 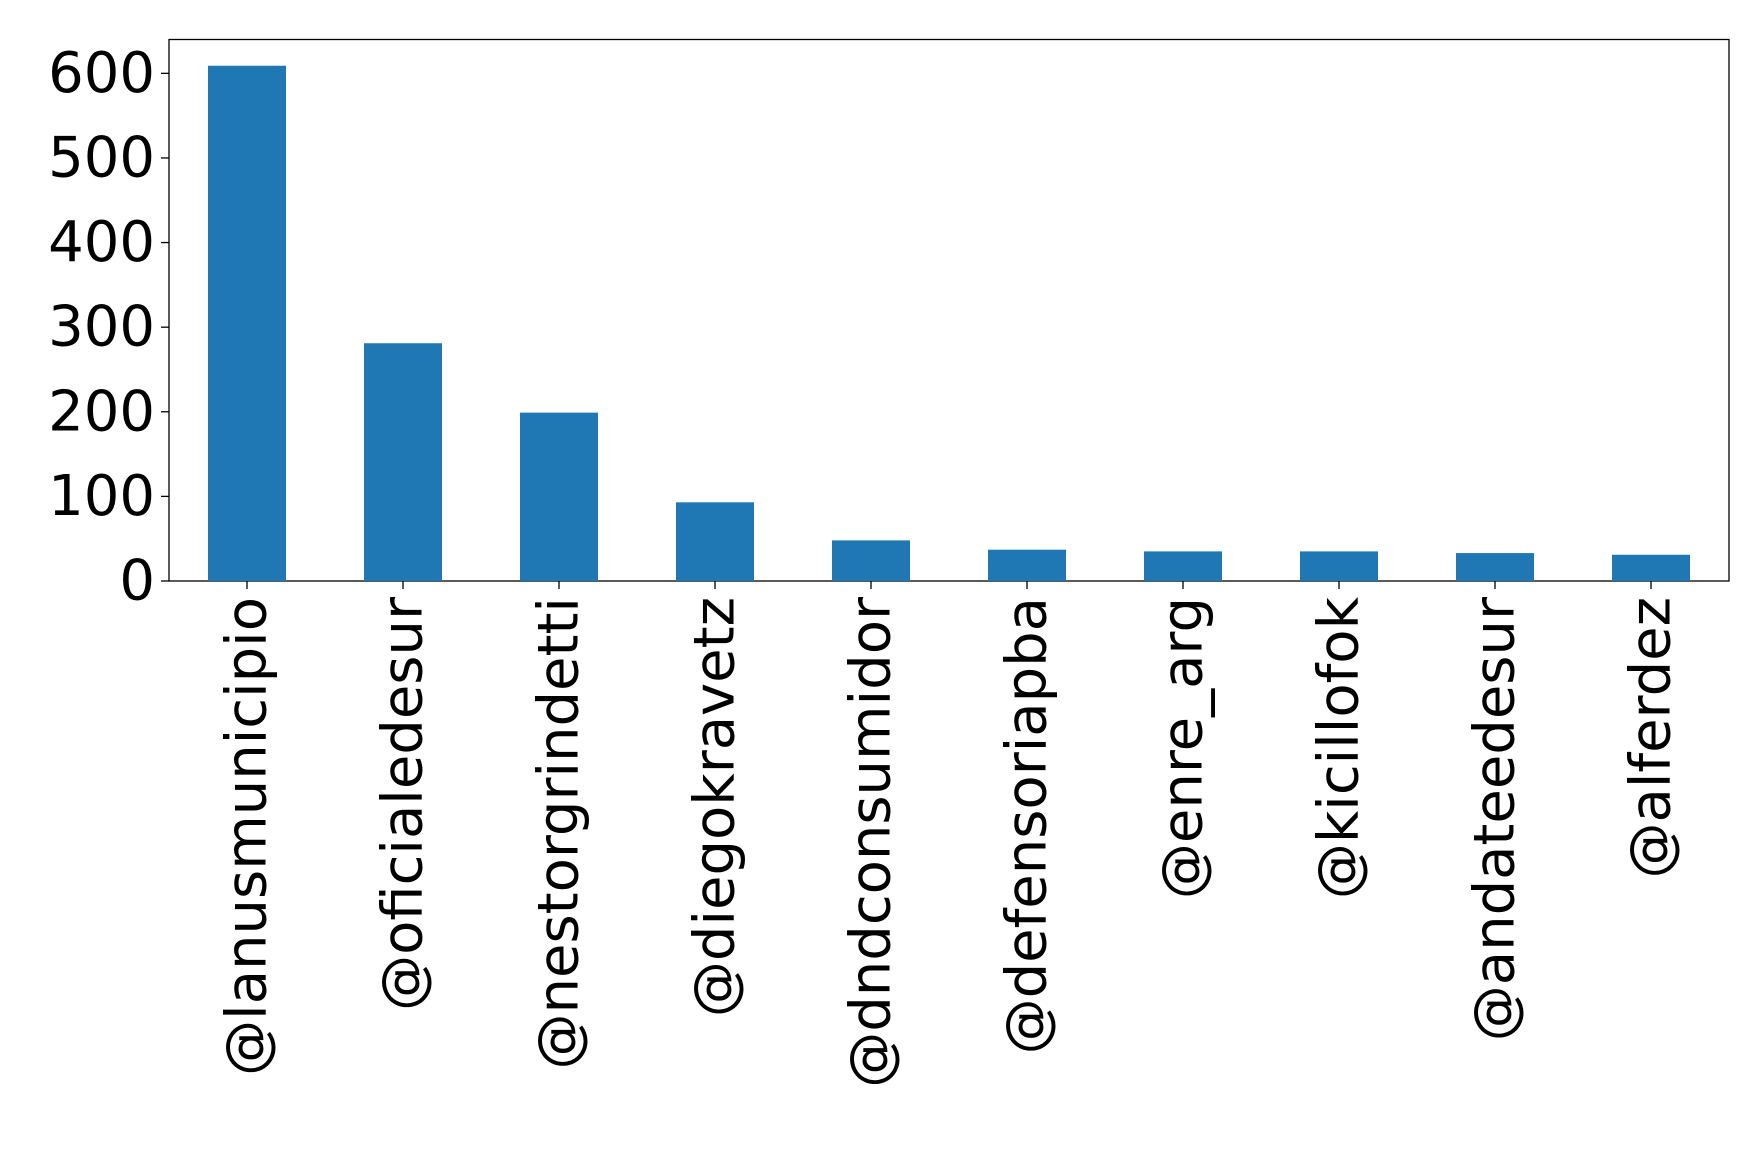 What do you see at coordinates (1183, 748) in the screenshot?
I see `x-tick-label: @enre_arg` at bounding box center [1183, 748].